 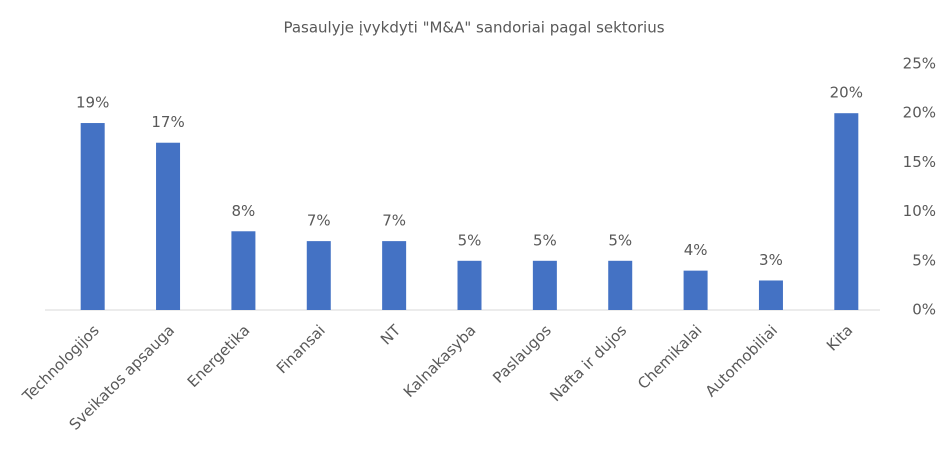 What do you see at coordinates (244, 211) in the screenshot?
I see `value-label: 8%` at bounding box center [244, 211].